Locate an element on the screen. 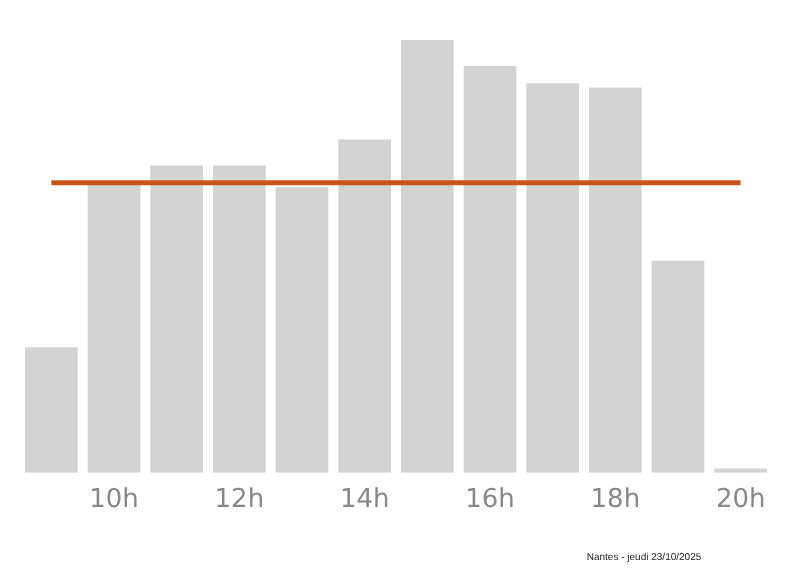 The image size is (800, 572). x-tick-label: 18h is located at coordinates (615, 500).